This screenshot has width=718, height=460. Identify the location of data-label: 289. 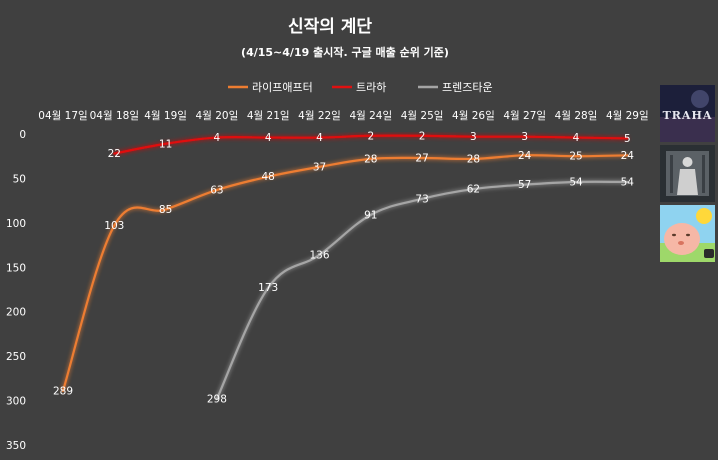
(63, 391).